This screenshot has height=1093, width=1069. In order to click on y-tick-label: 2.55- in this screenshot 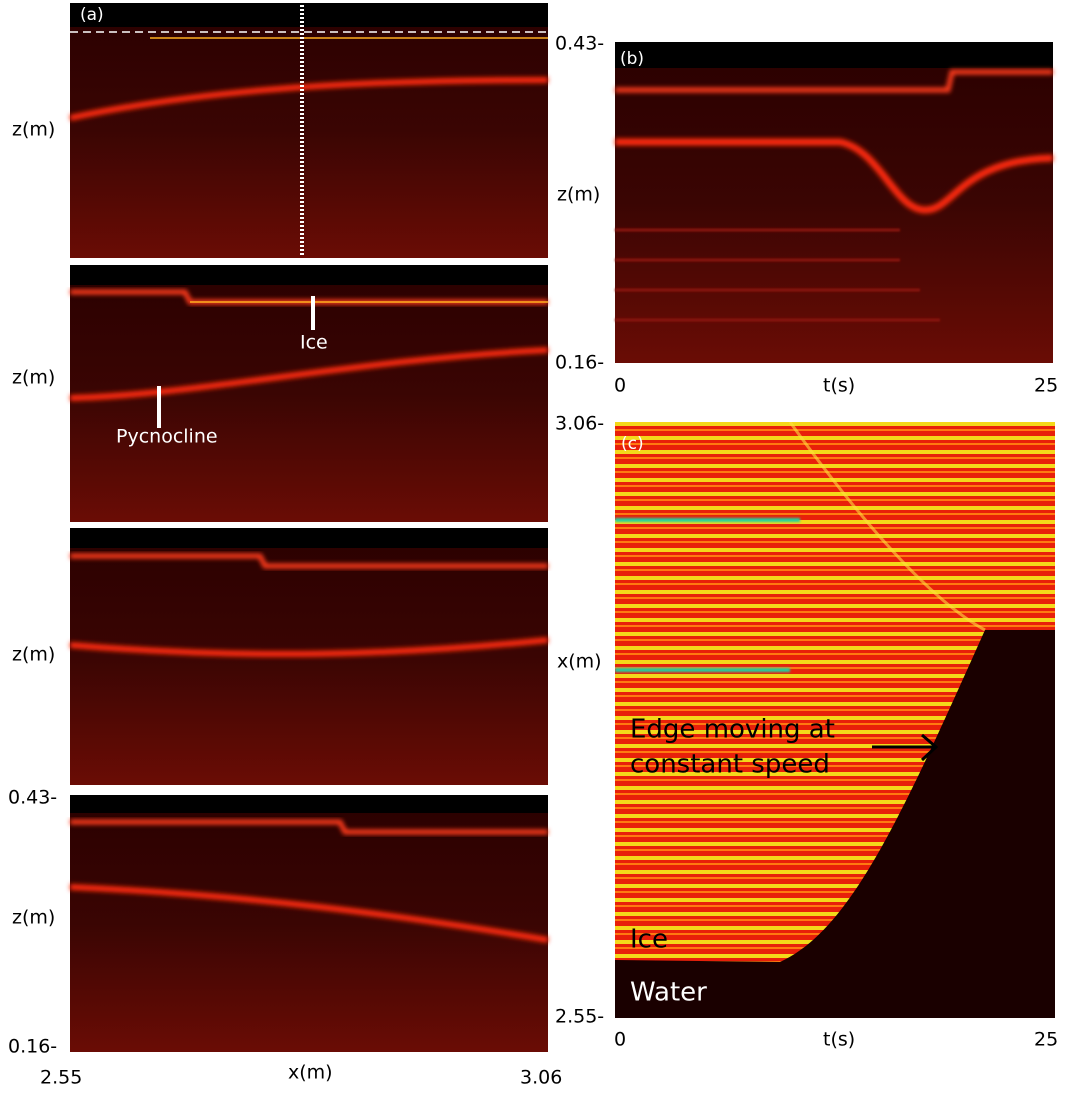, I will do `click(579, 1017)`.